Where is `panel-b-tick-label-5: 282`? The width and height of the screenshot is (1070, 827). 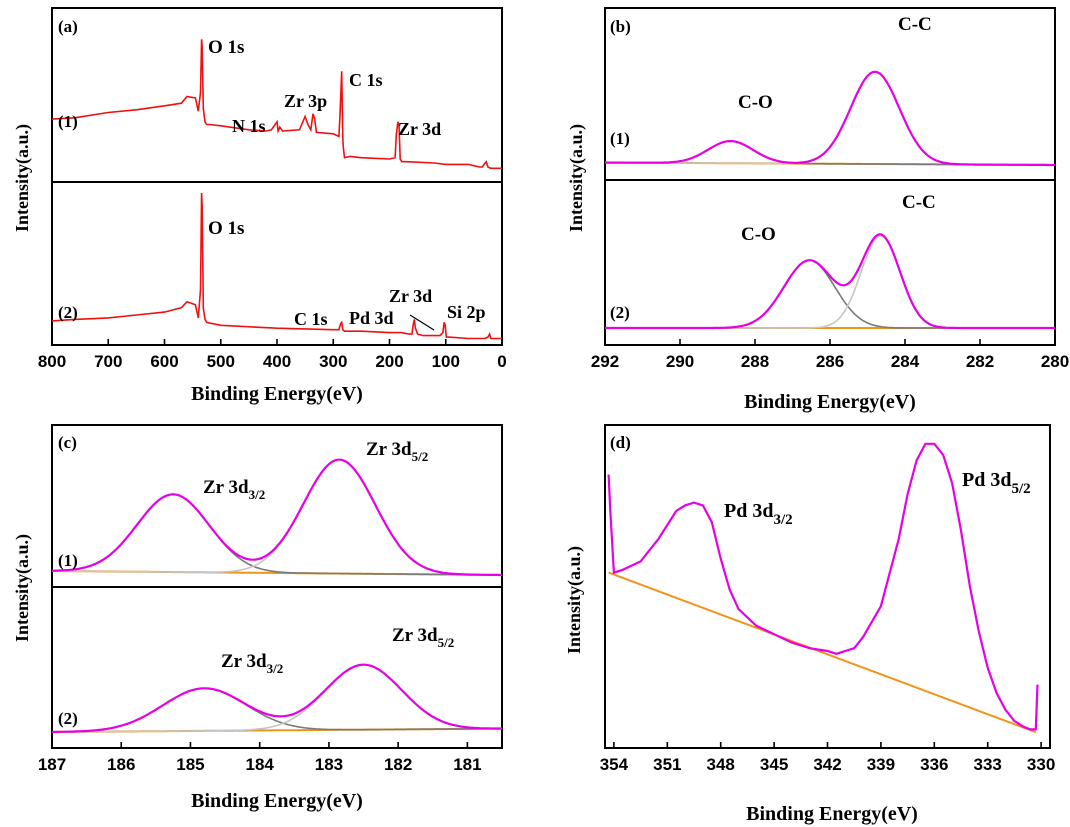 panel-b-tick-label-5: 282 is located at coordinates (980, 361).